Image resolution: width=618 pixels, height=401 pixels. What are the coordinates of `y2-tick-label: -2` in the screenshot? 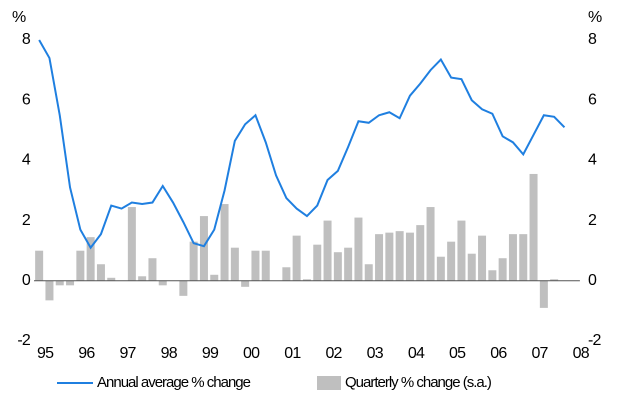 It's located at (595, 340).